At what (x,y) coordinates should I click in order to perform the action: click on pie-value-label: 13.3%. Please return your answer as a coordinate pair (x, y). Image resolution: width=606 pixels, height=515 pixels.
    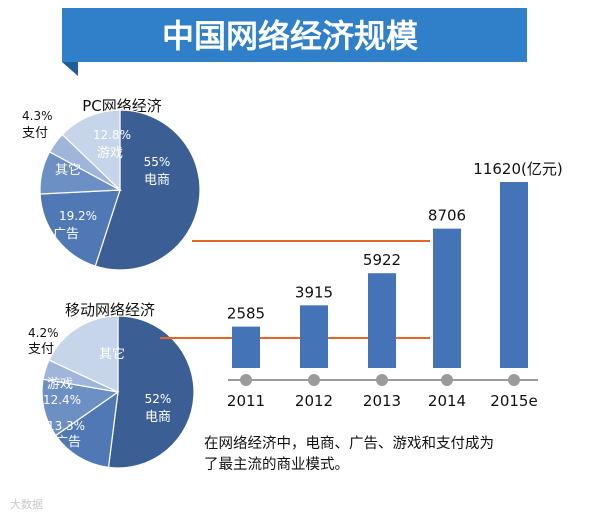
    Looking at the image, I should click on (66, 426).